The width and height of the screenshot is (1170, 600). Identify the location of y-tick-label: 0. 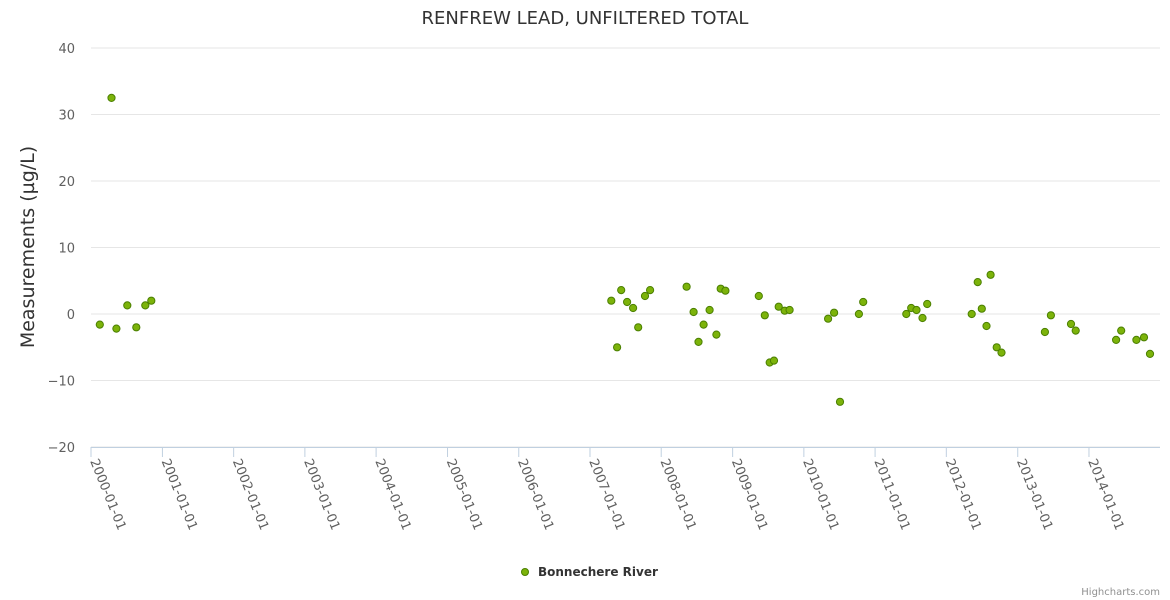
(71, 315).